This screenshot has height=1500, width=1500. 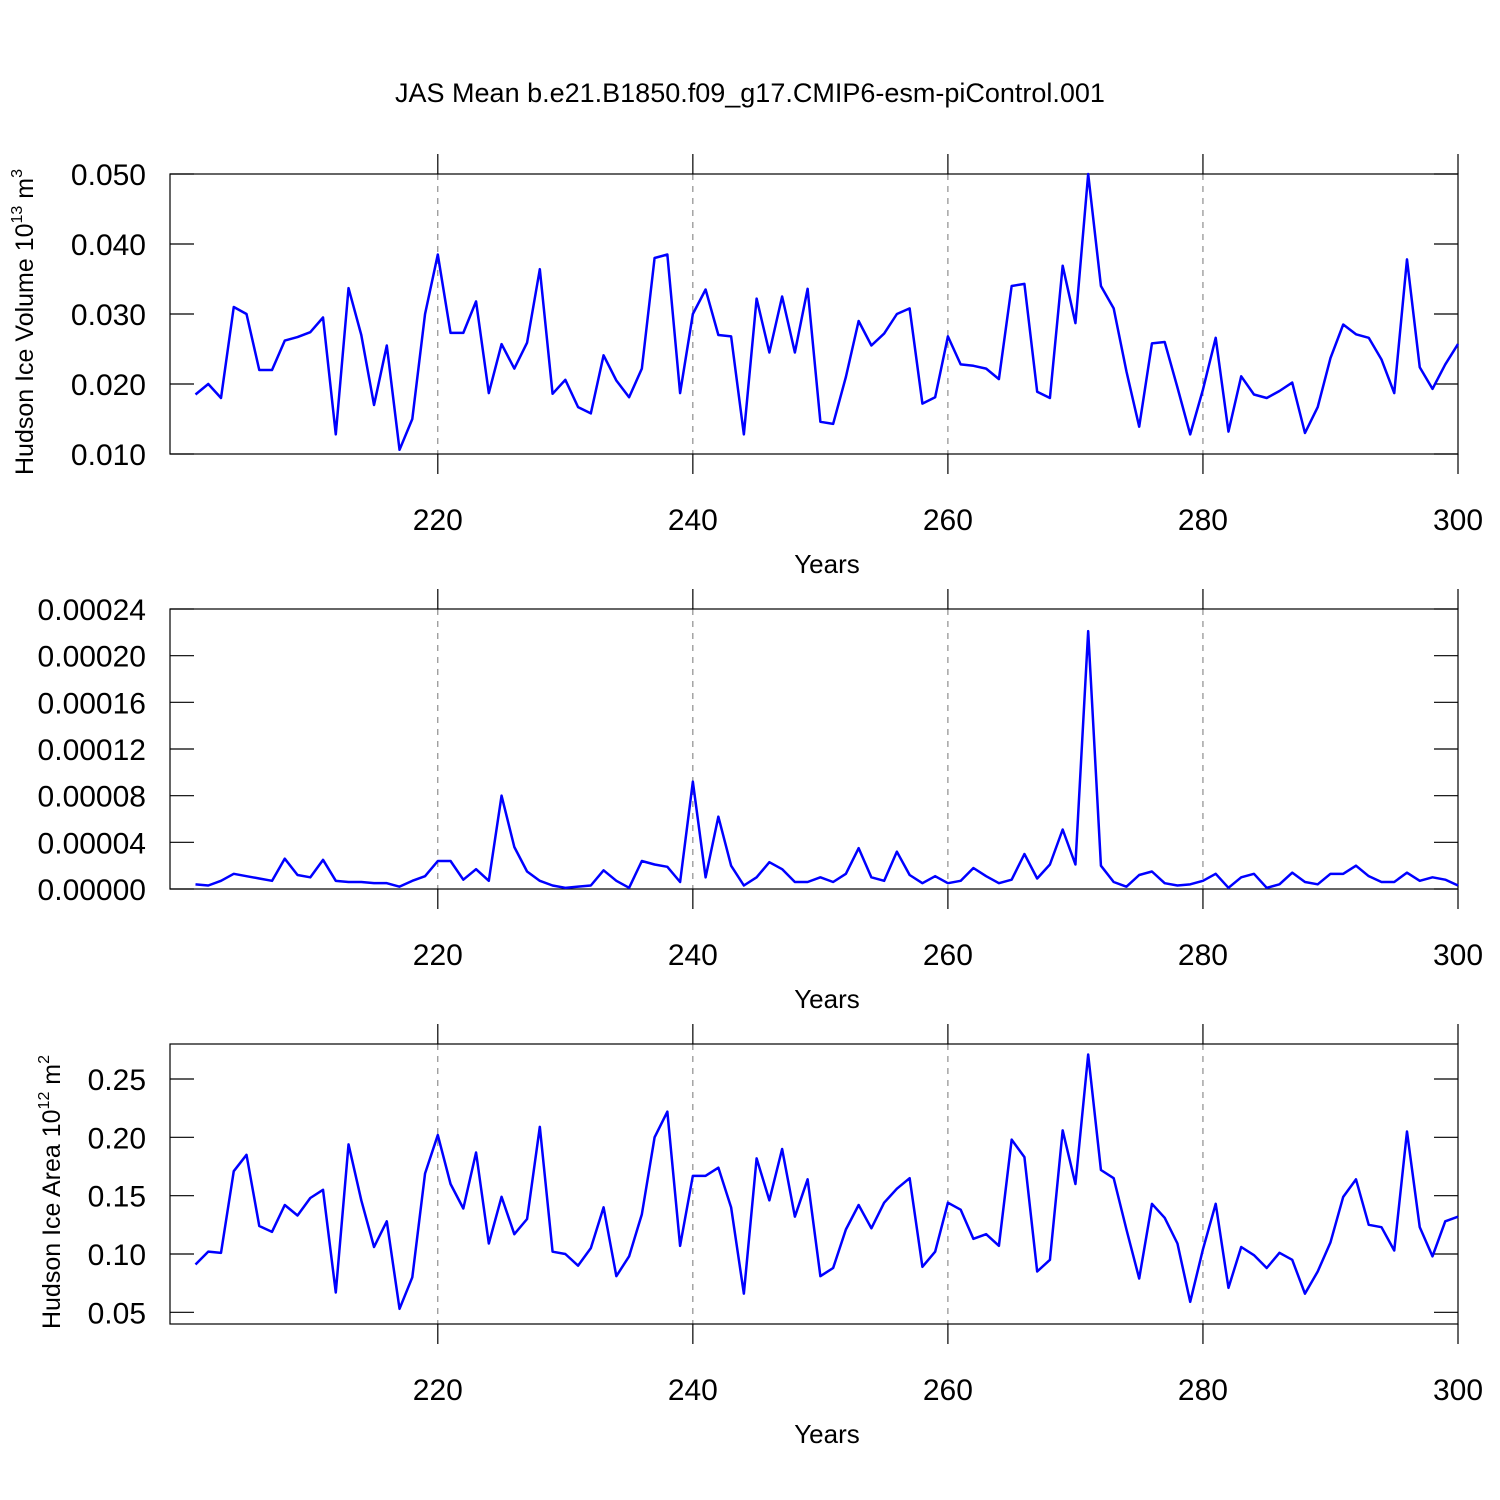 What do you see at coordinates (17, 173) in the screenshot?
I see `y-axis-label-superscript: 3` at bounding box center [17, 173].